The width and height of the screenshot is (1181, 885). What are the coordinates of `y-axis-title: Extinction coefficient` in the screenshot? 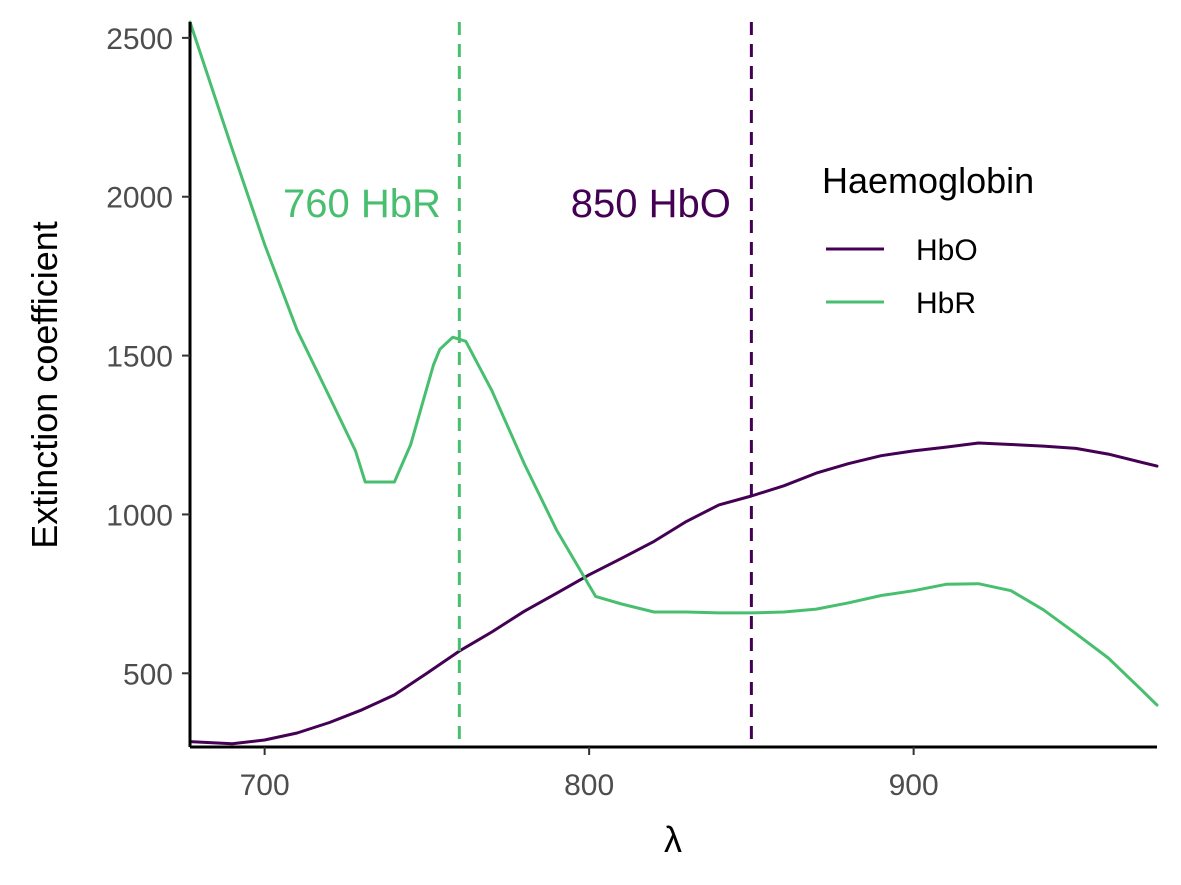 It's located at (44, 385).